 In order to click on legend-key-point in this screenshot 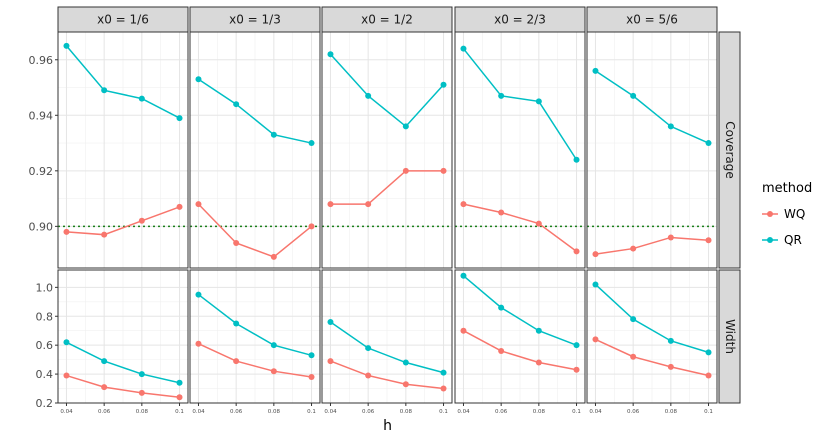, I will do `click(770, 214)`.